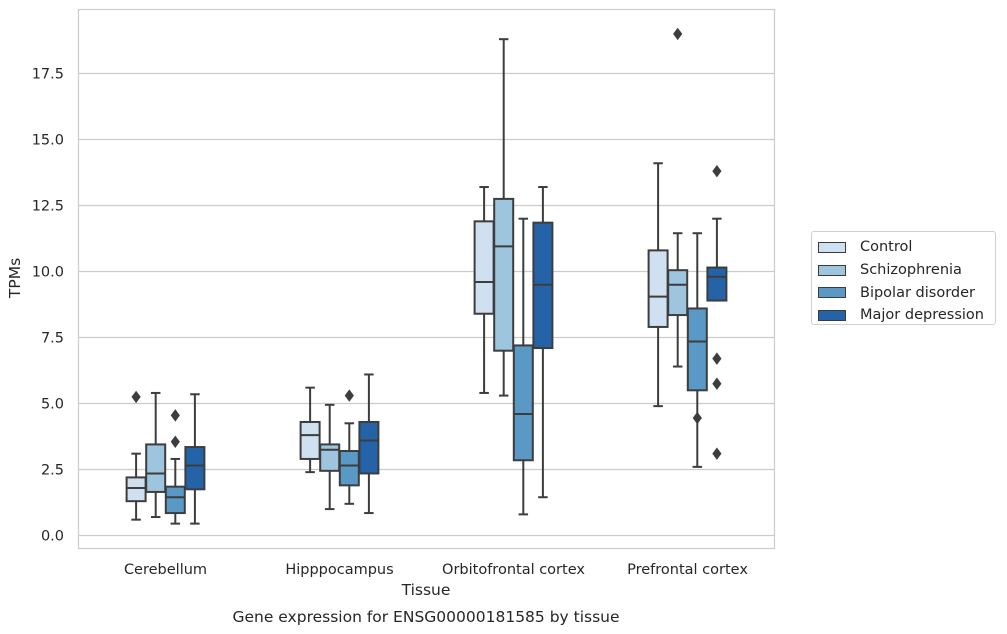 The image size is (1007, 634). What do you see at coordinates (911, 270) in the screenshot?
I see `legend-label: Schizophrenia` at bounding box center [911, 270].